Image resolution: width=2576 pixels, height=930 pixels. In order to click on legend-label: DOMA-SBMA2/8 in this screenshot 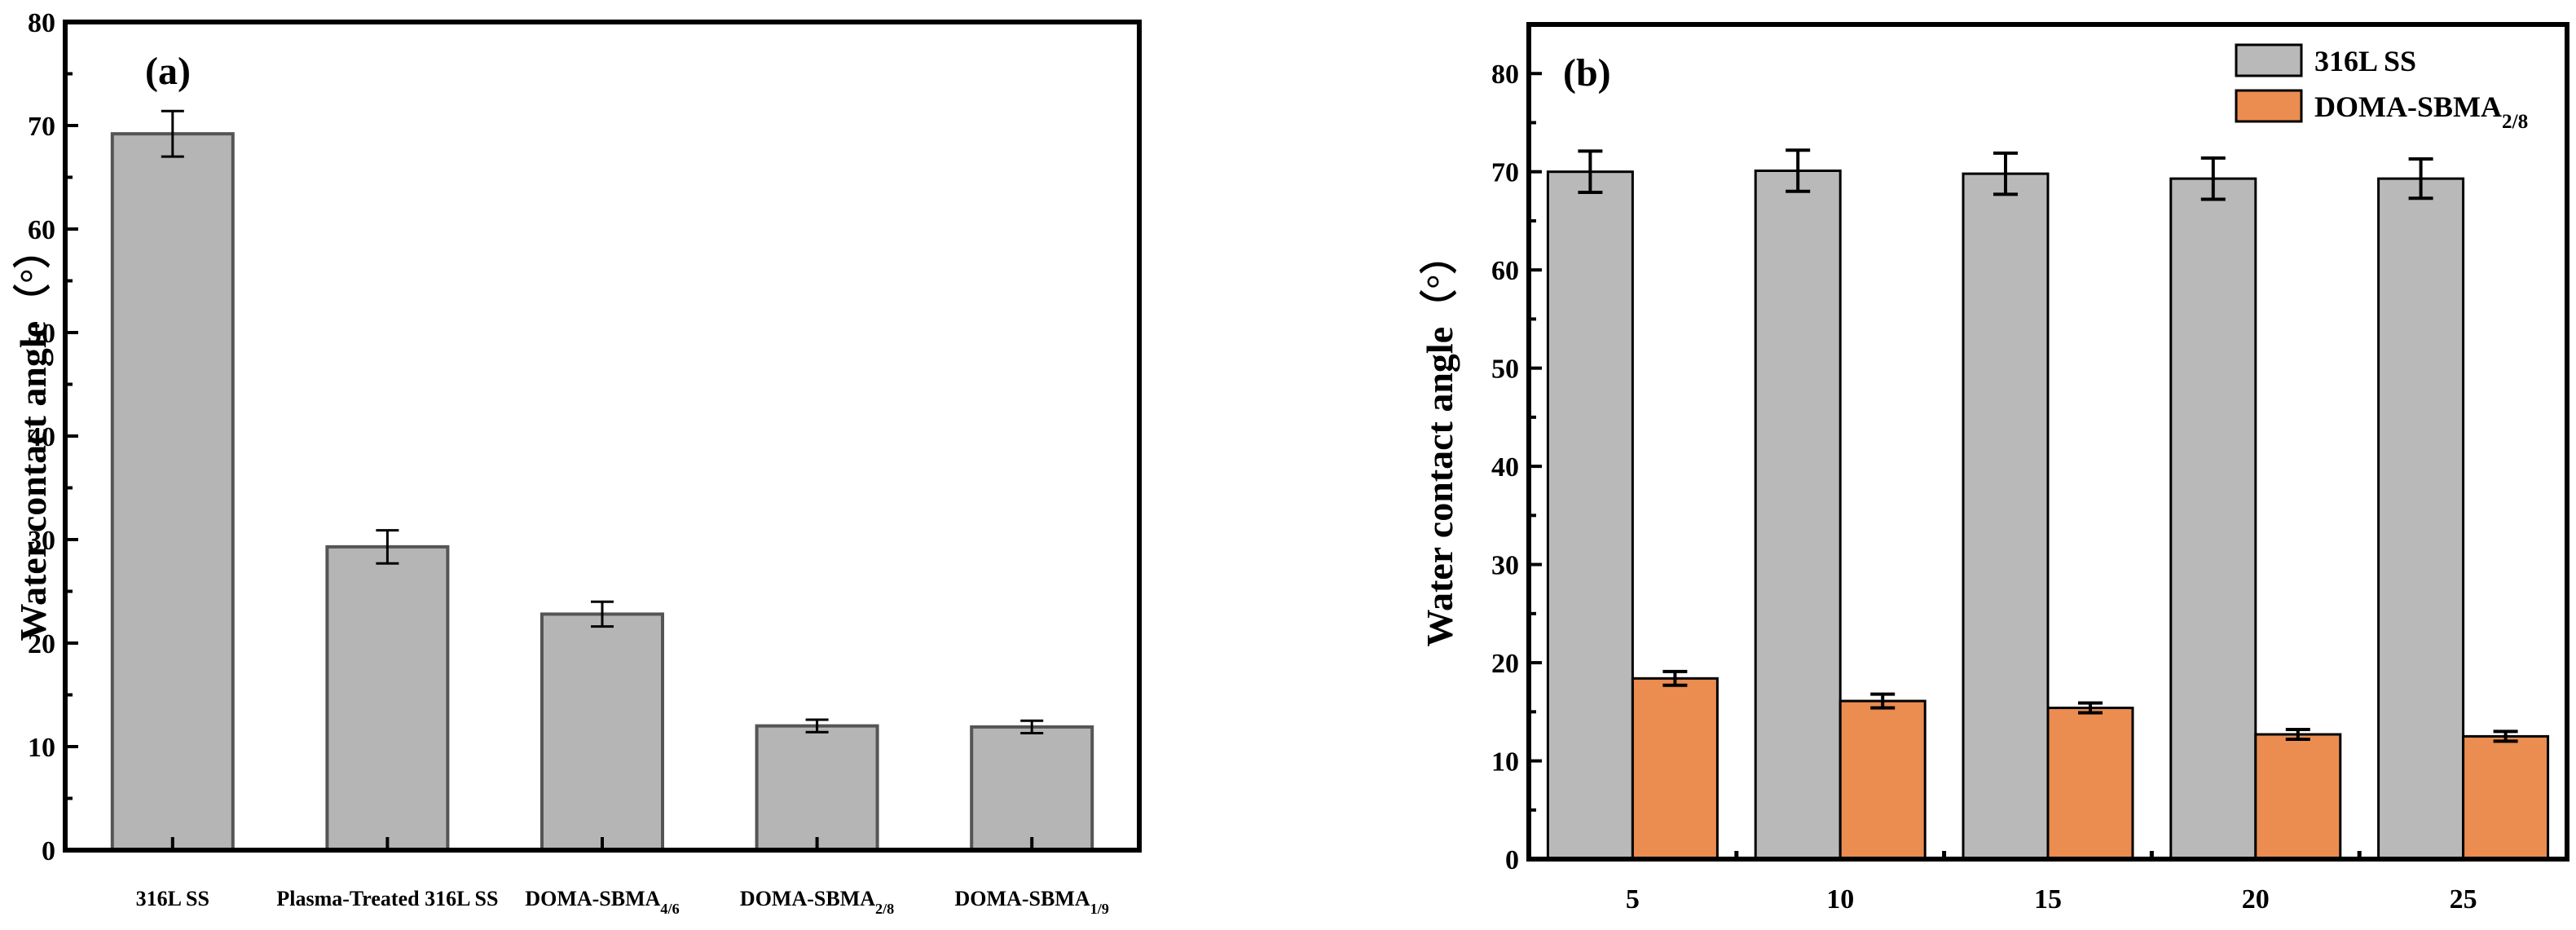, I will do `click(2421, 111)`.